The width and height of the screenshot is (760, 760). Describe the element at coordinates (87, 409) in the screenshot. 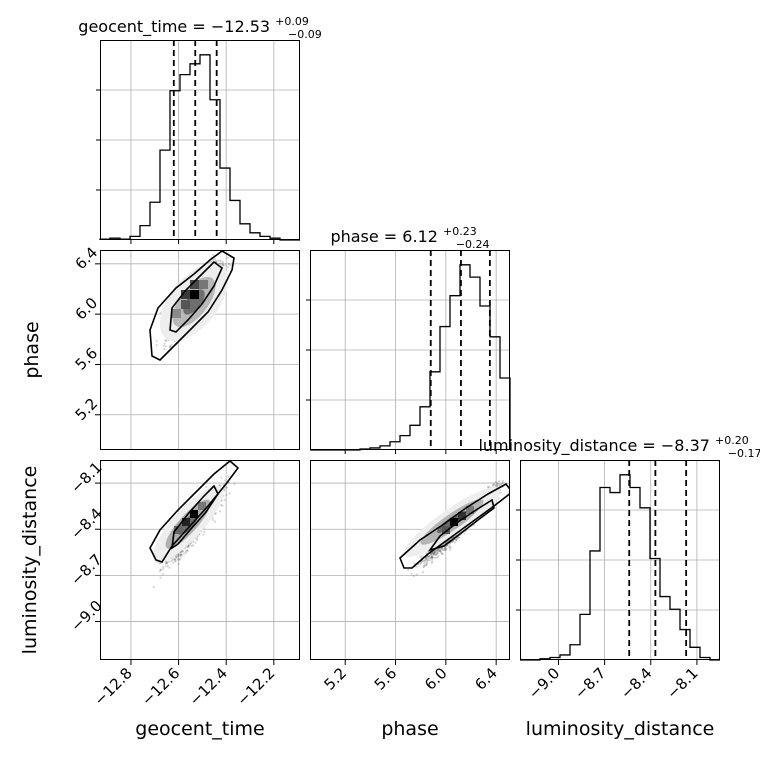

I see `y-tick-label: 5.2` at that location.